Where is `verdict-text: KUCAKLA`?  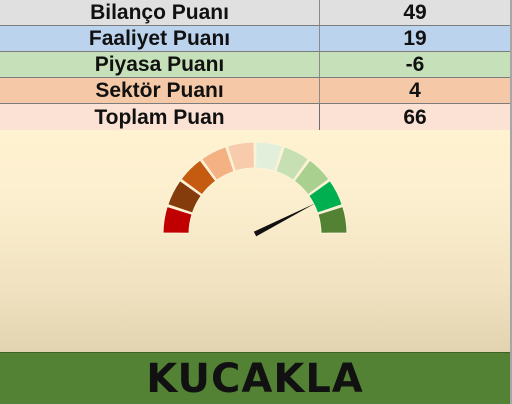 verdict-text: KUCAKLA is located at coordinates (255, 379).